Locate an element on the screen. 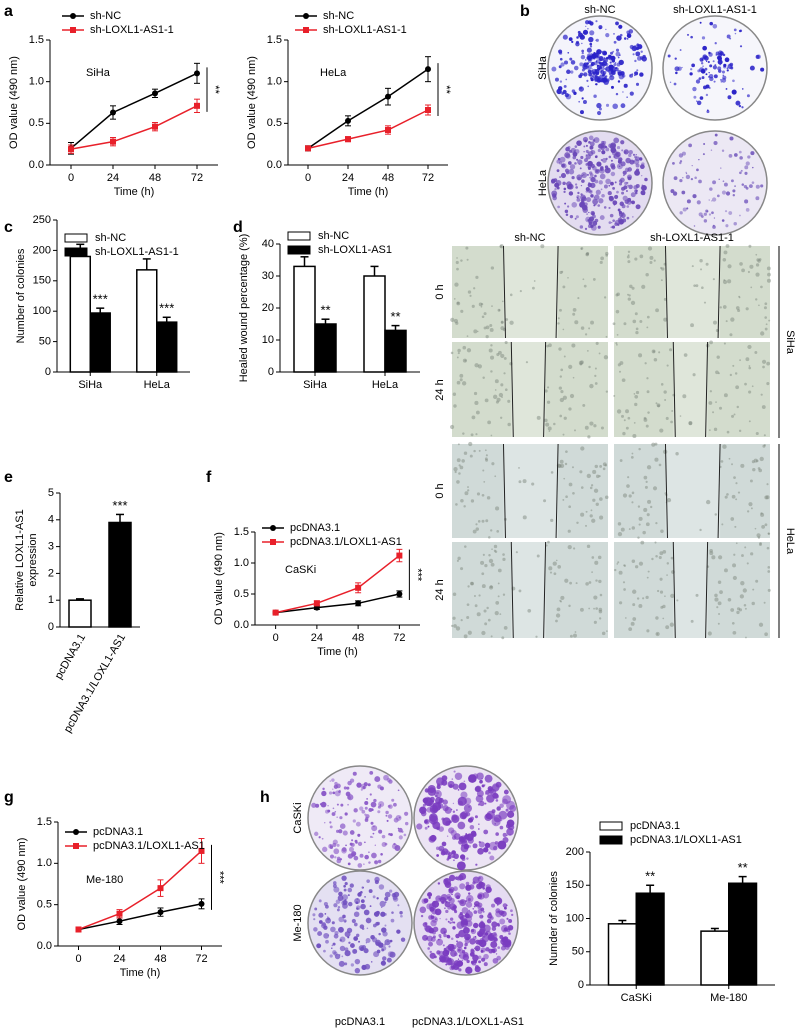 This screenshot has width=800, height=1035. legend-swatch is located at coordinates (76, 252).